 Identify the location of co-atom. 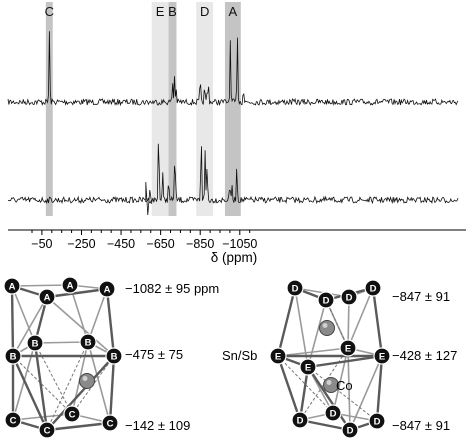
(87, 381).